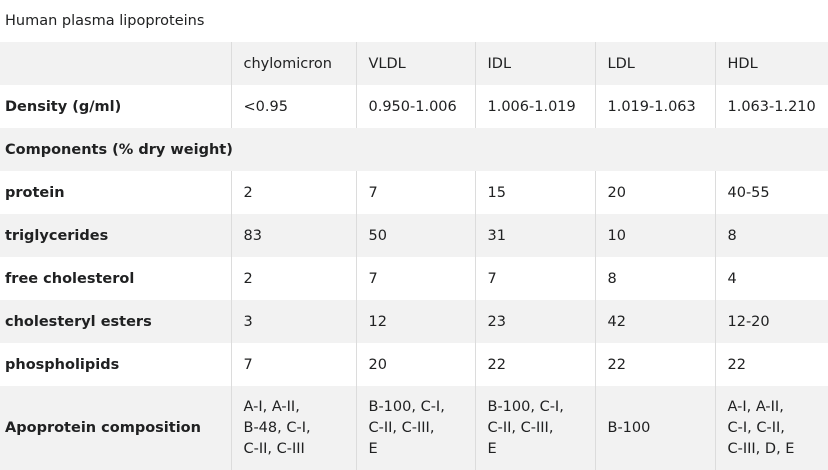  I want to click on table-cell: 42, so click(654, 321).